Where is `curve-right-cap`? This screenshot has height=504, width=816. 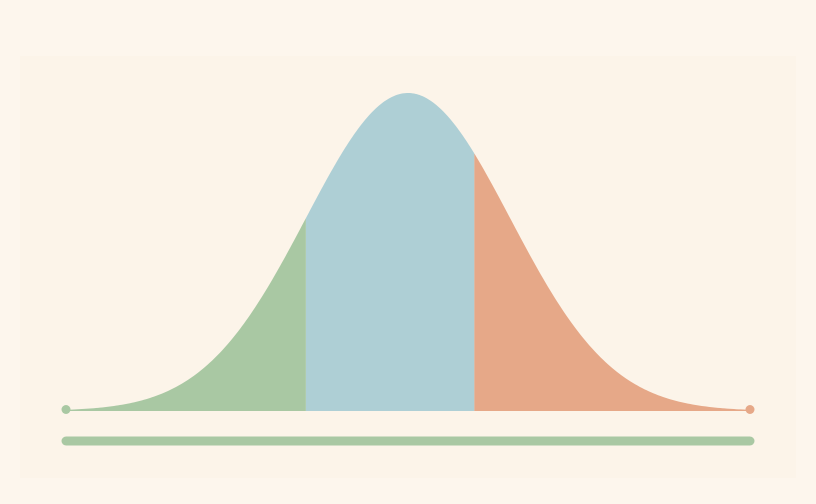
curve-right-cap is located at coordinates (750, 409).